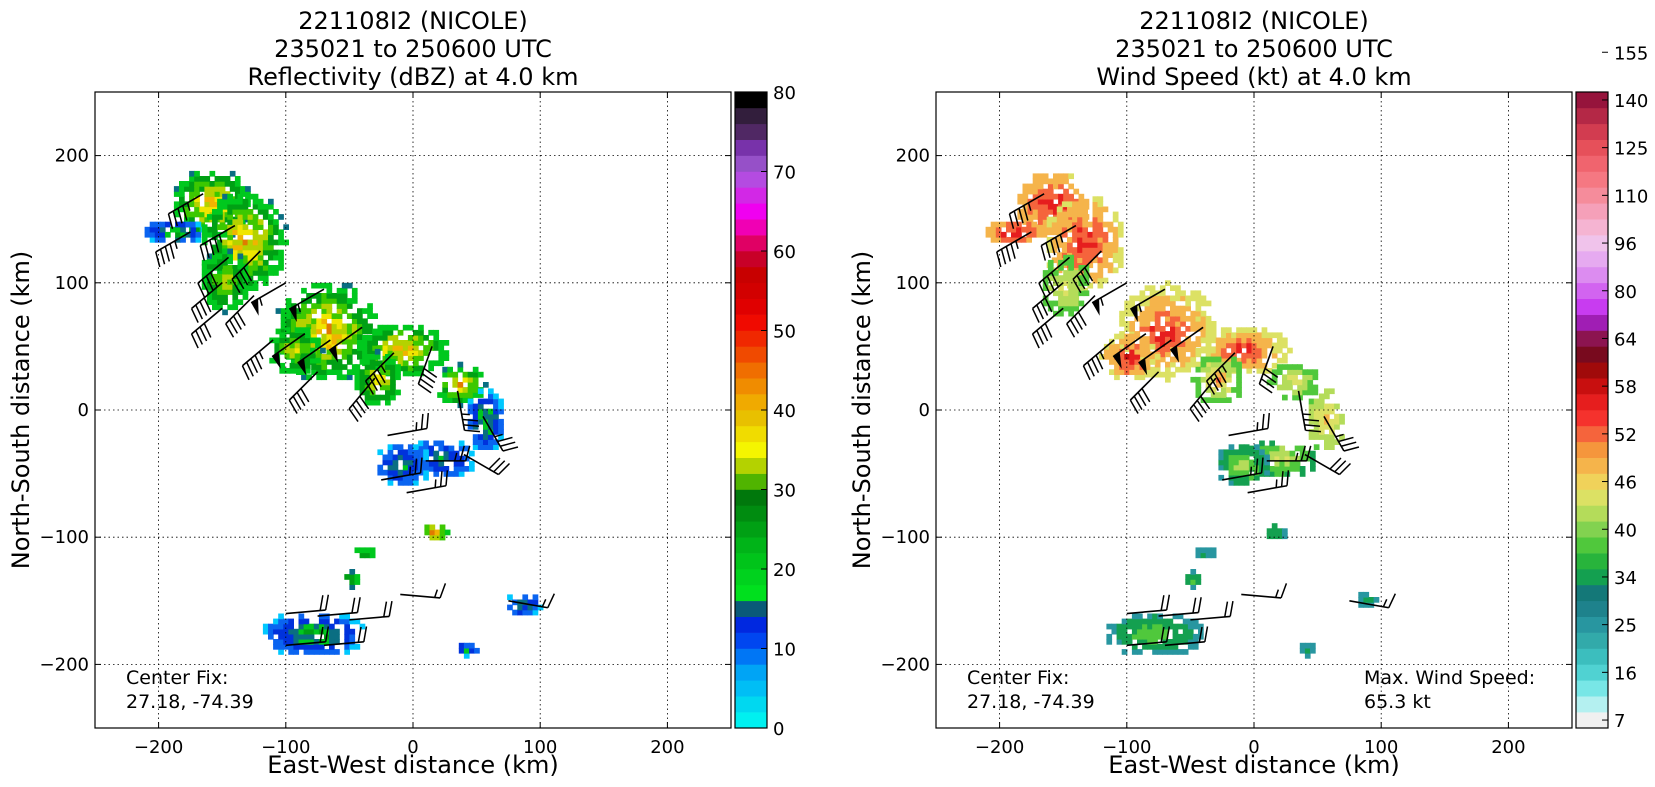 Image resolution: width=1655 pixels, height=787 pixels. Describe the element at coordinates (540, 747) in the screenshot. I see `x-tick-label: 100` at that location.